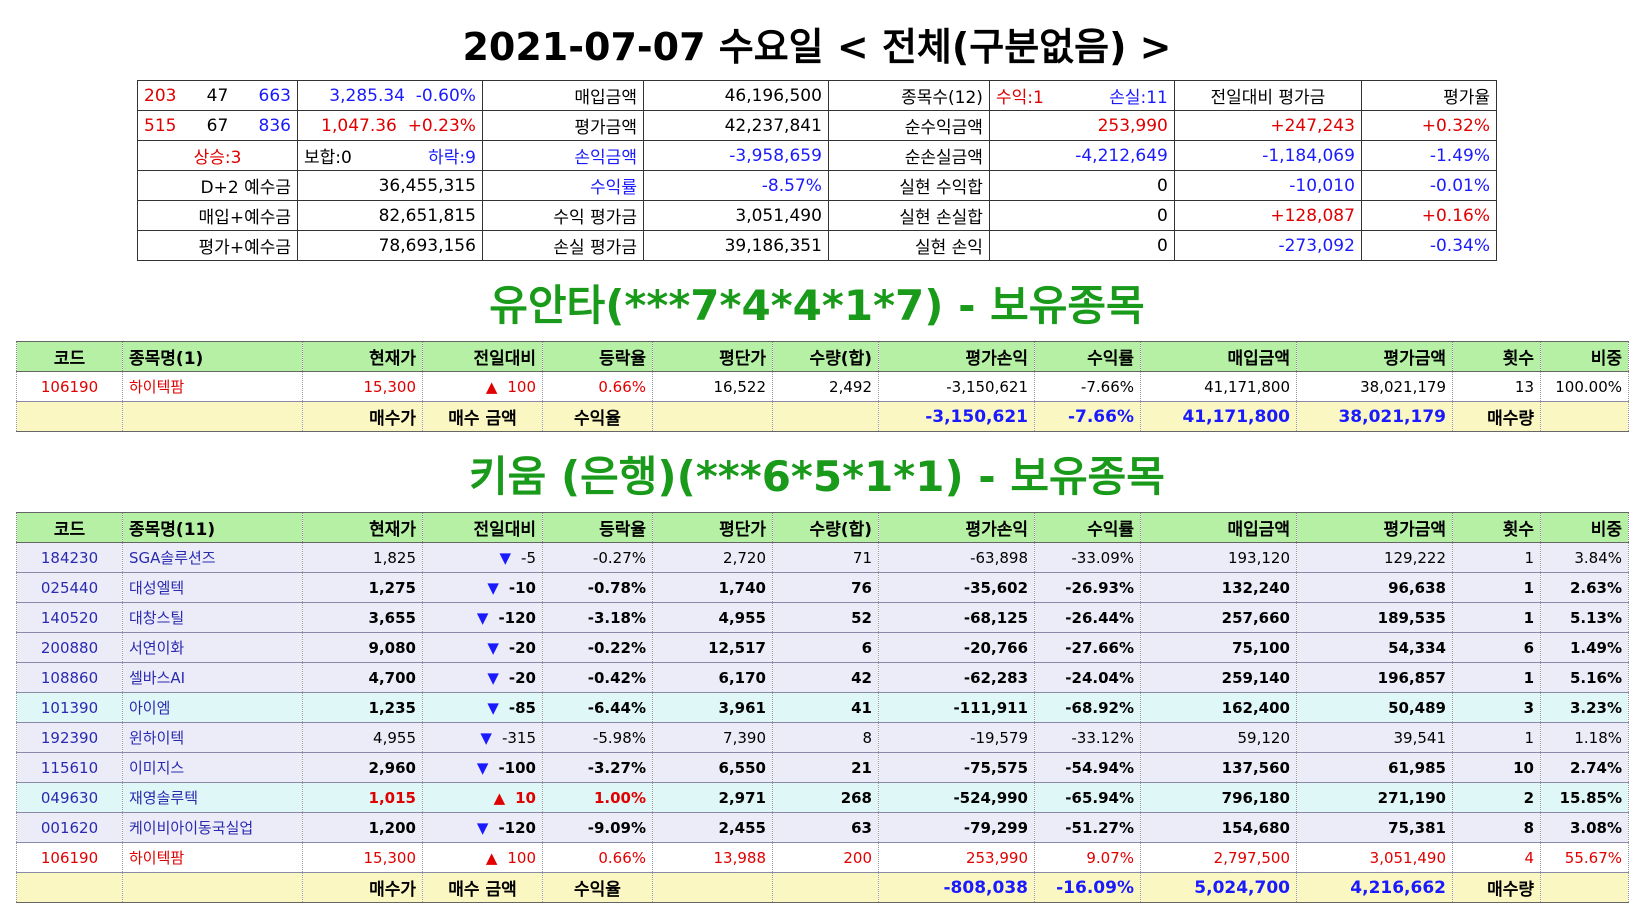 The height and width of the screenshot is (919, 1634). I want to click on col-header-name: 종목명(11), so click(212, 527).